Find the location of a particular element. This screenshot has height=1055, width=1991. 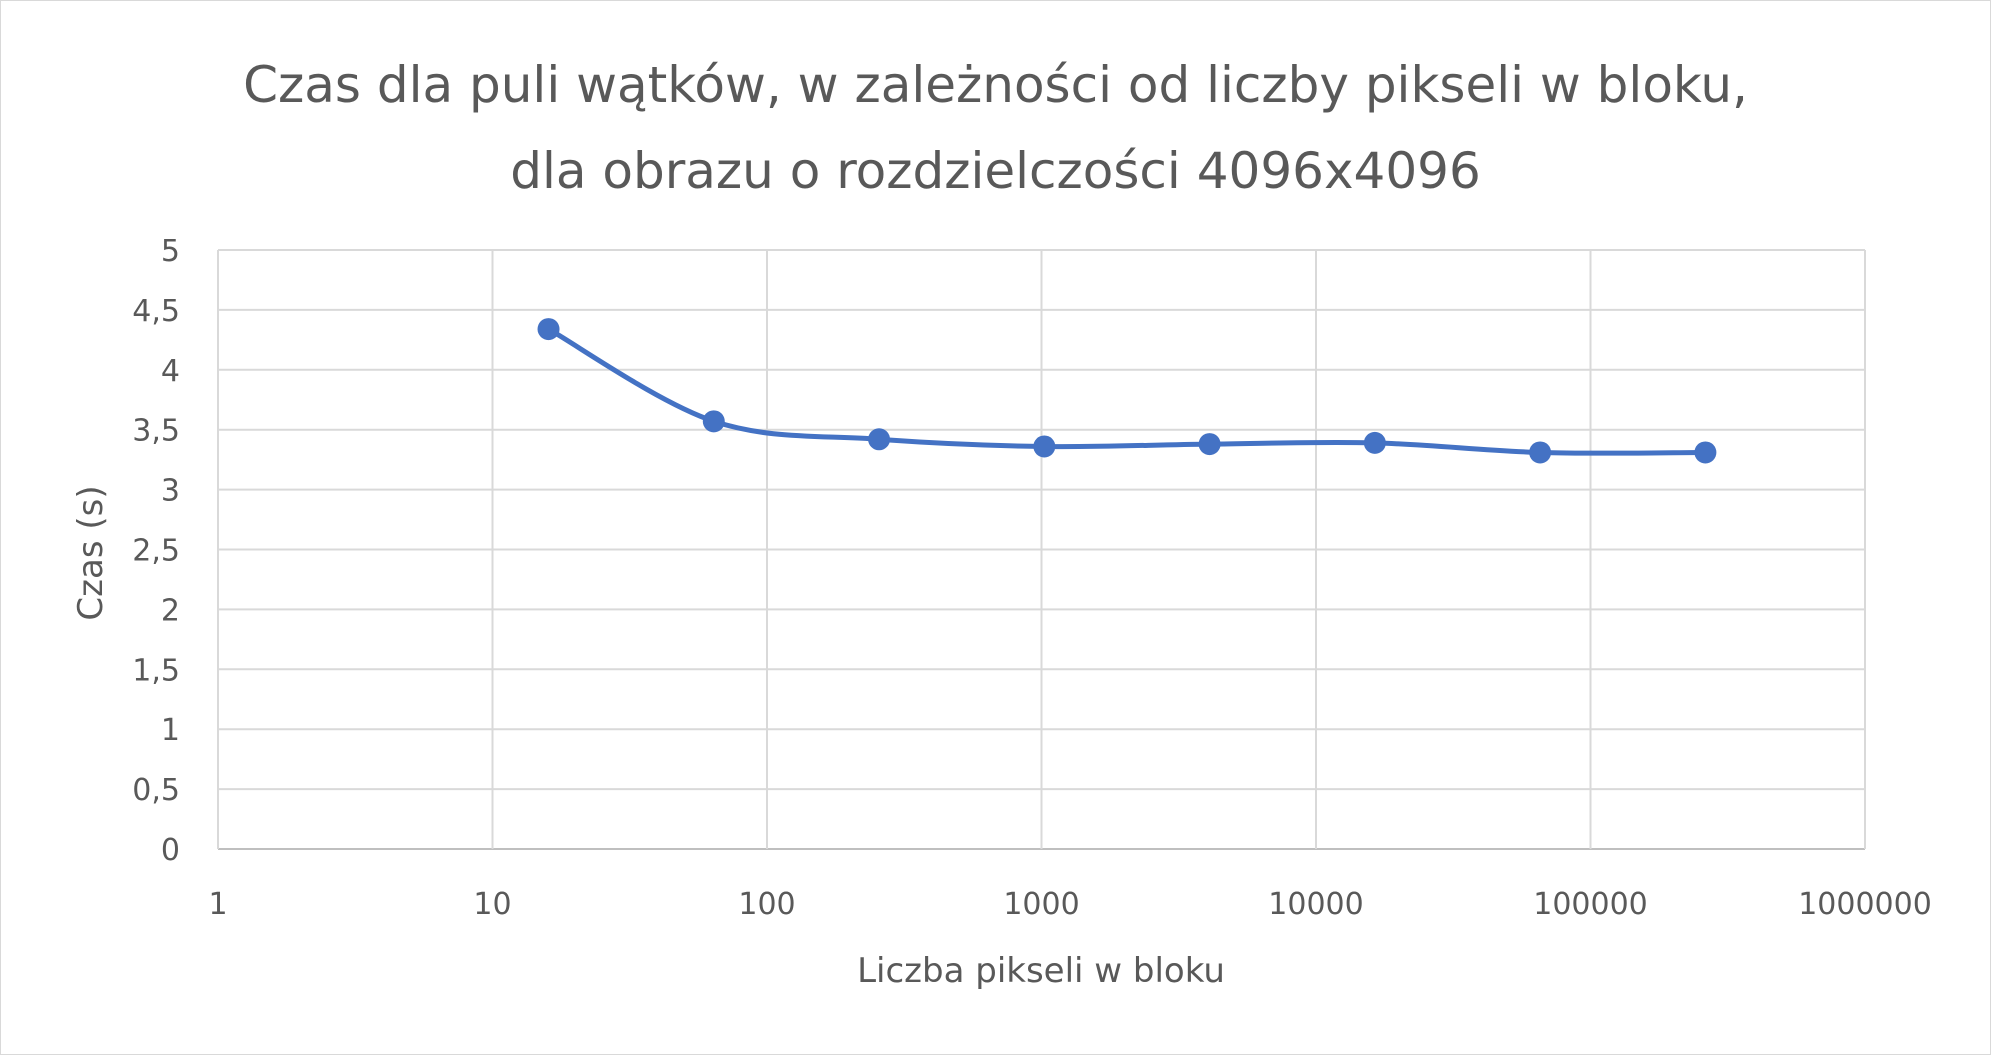

x-tick-label: 1000 is located at coordinates (1041, 904).